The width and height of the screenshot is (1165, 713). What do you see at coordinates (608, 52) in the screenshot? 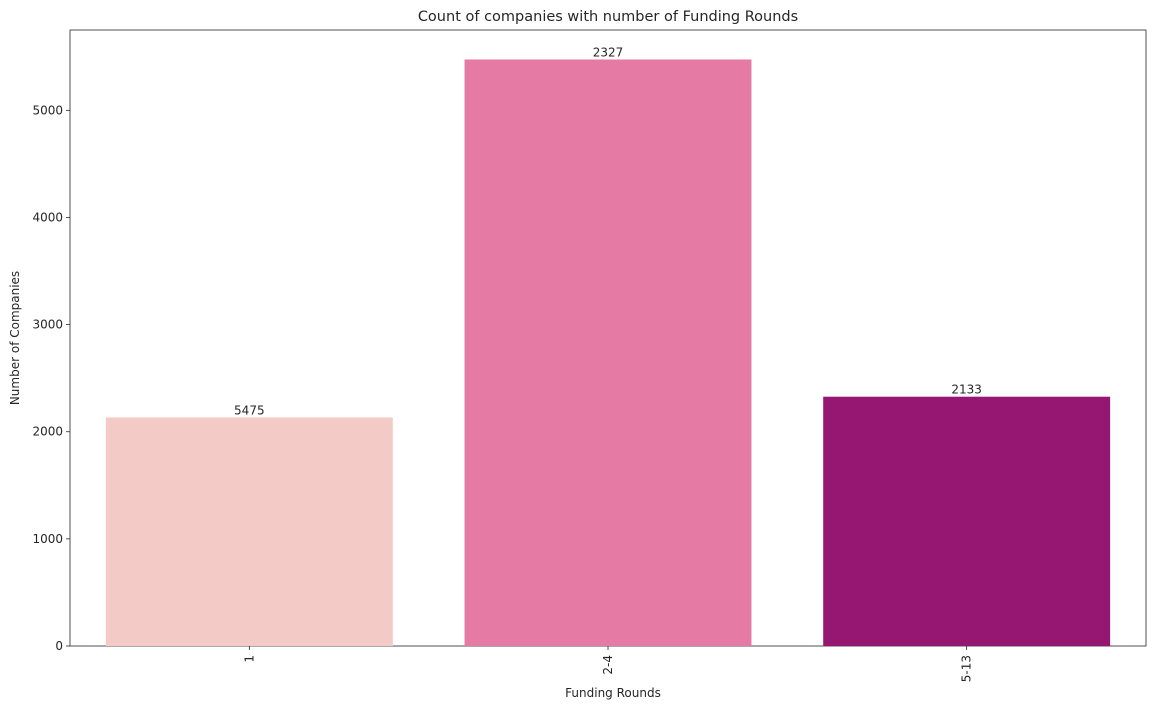
I see `bar-value-label: 2327` at bounding box center [608, 52].